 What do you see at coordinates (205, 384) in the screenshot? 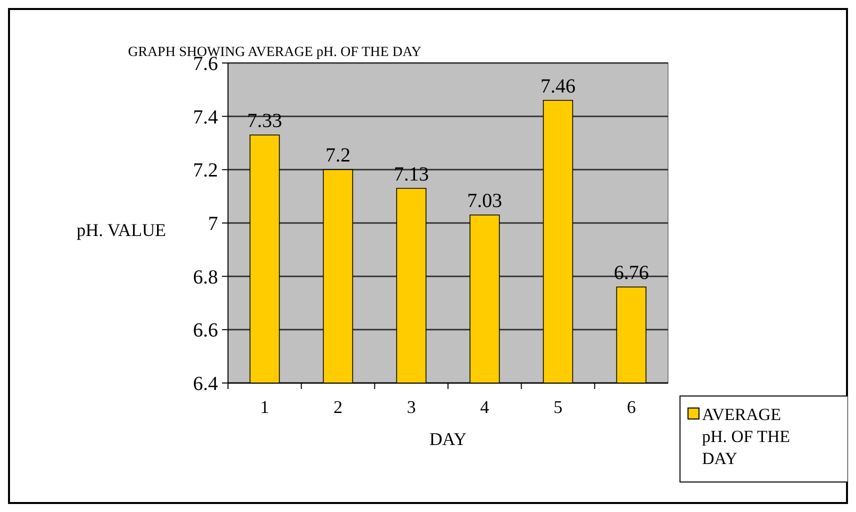
I see `y-tick-label: 6.4` at bounding box center [205, 384].